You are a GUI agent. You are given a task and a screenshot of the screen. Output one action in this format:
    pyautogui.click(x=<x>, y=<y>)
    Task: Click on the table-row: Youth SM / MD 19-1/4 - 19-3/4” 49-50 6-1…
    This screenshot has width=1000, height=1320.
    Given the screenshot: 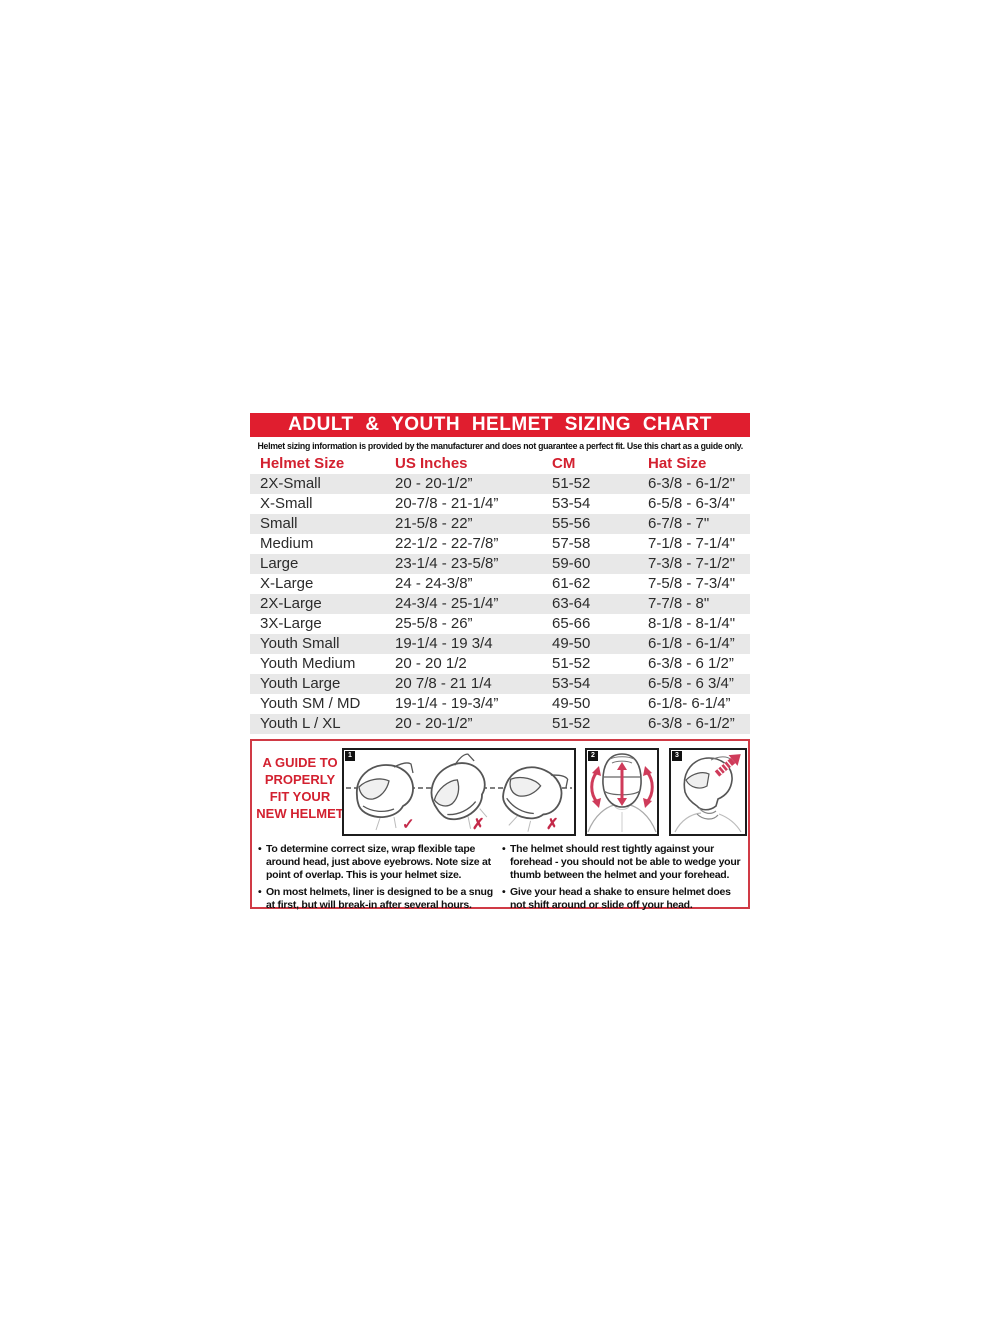 What is the action you would take?
    pyautogui.click(x=500, y=704)
    